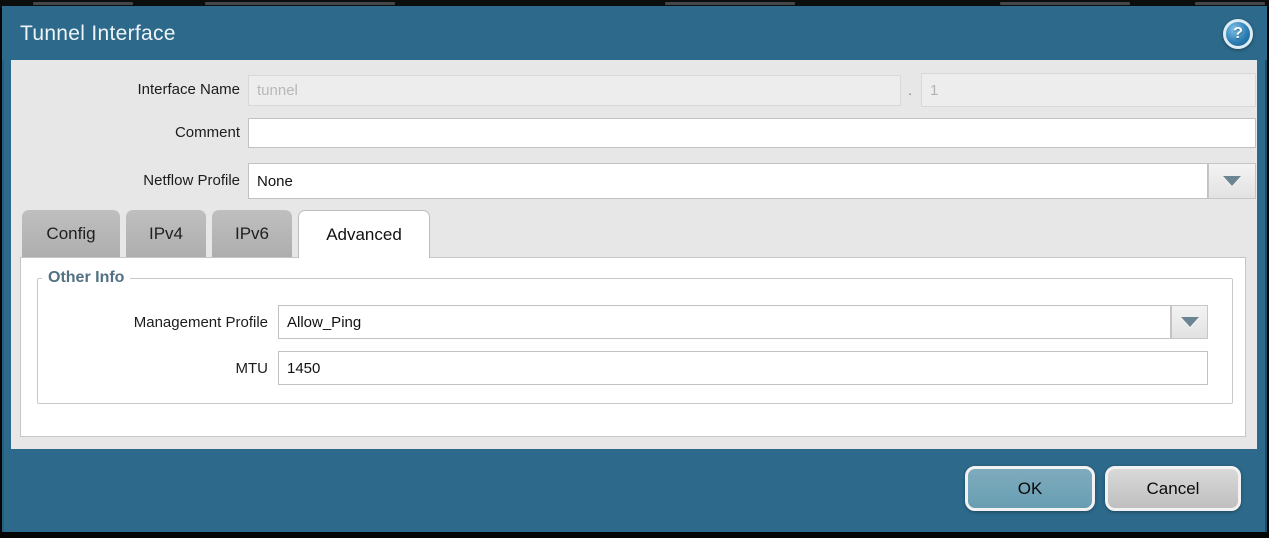 The width and height of the screenshot is (1269, 538). I want to click on question-mark-icon: ?, so click(1238, 33).